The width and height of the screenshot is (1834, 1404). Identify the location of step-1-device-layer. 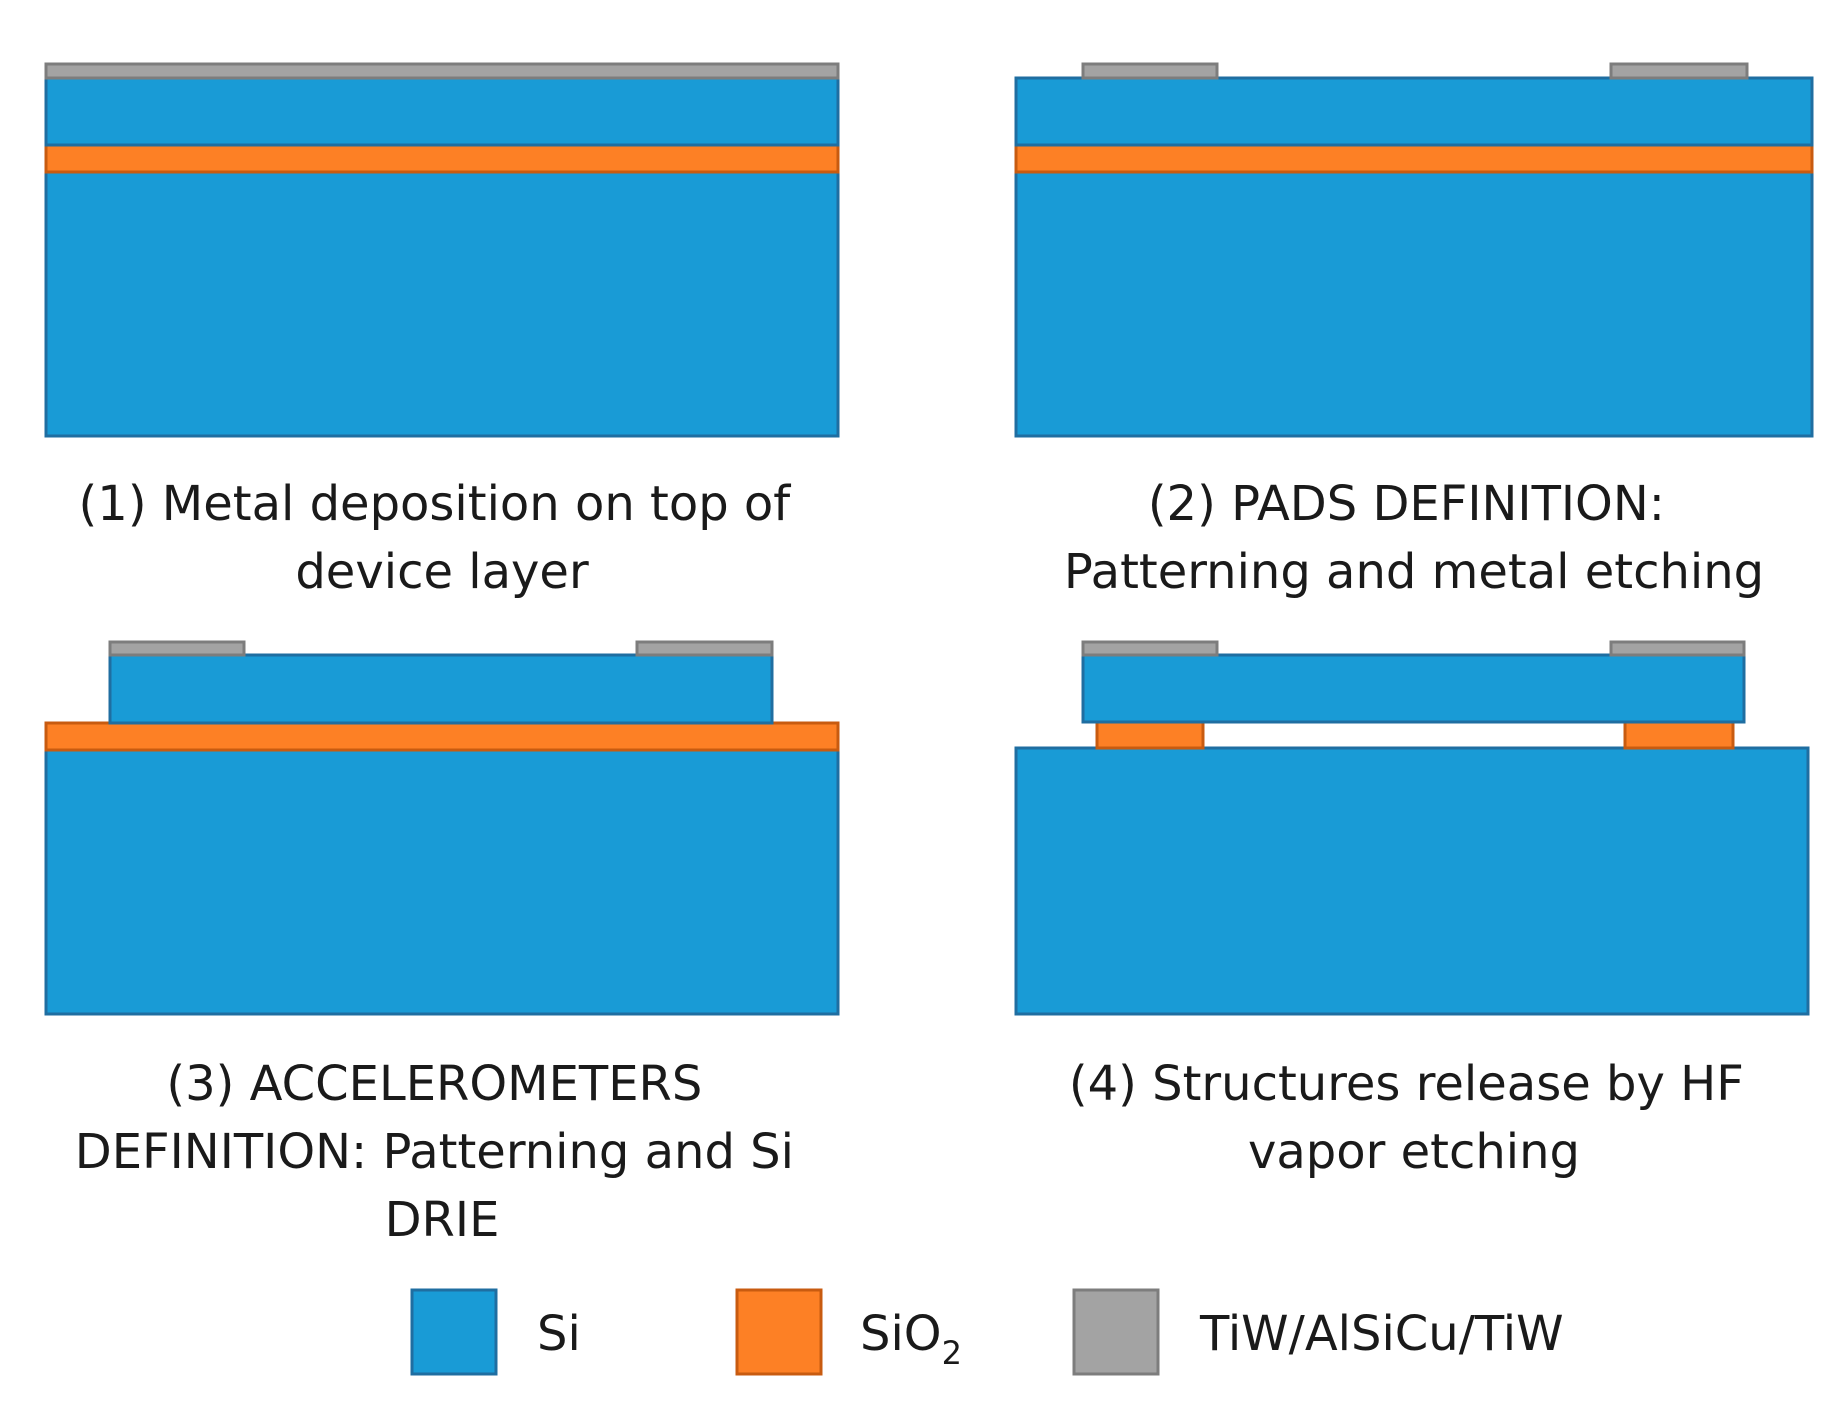
(442, 111).